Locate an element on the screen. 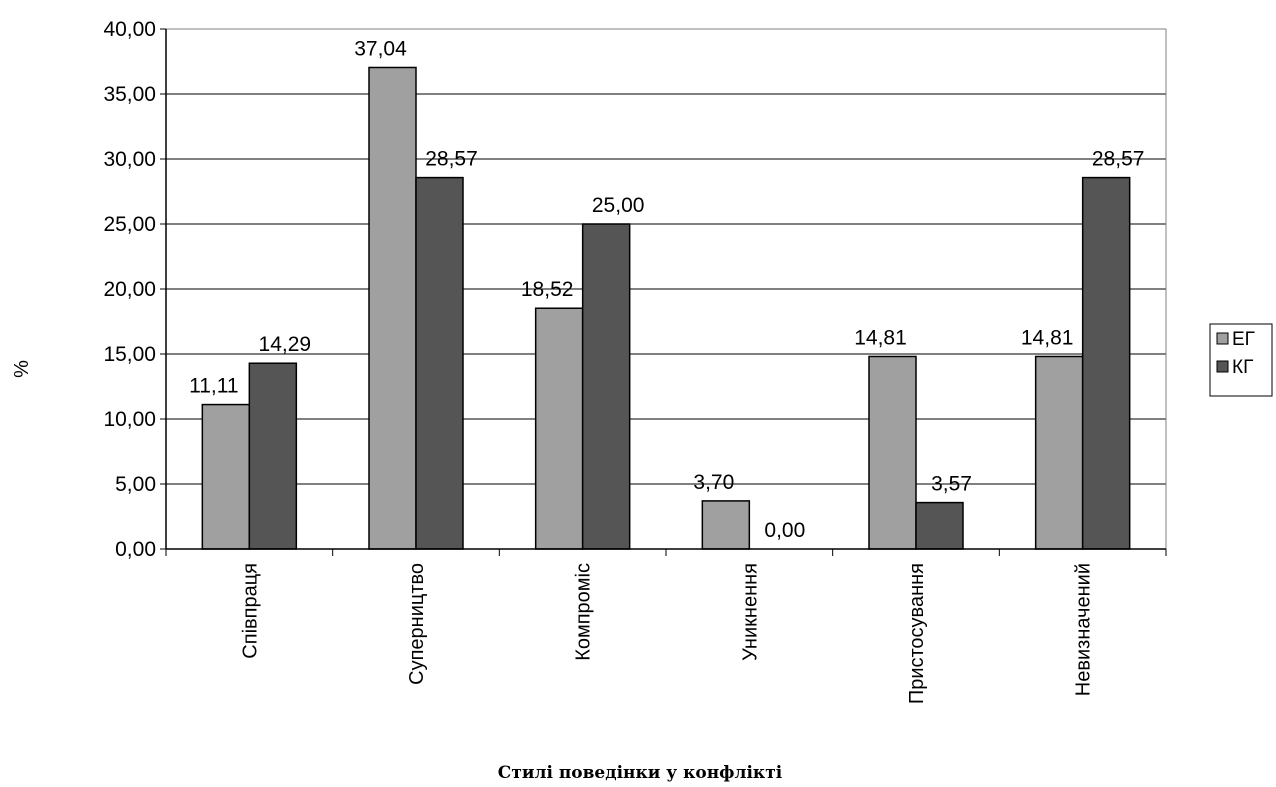 The height and width of the screenshot is (787, 1276). data-label: 3,57 is located at coordinates (951, 484).